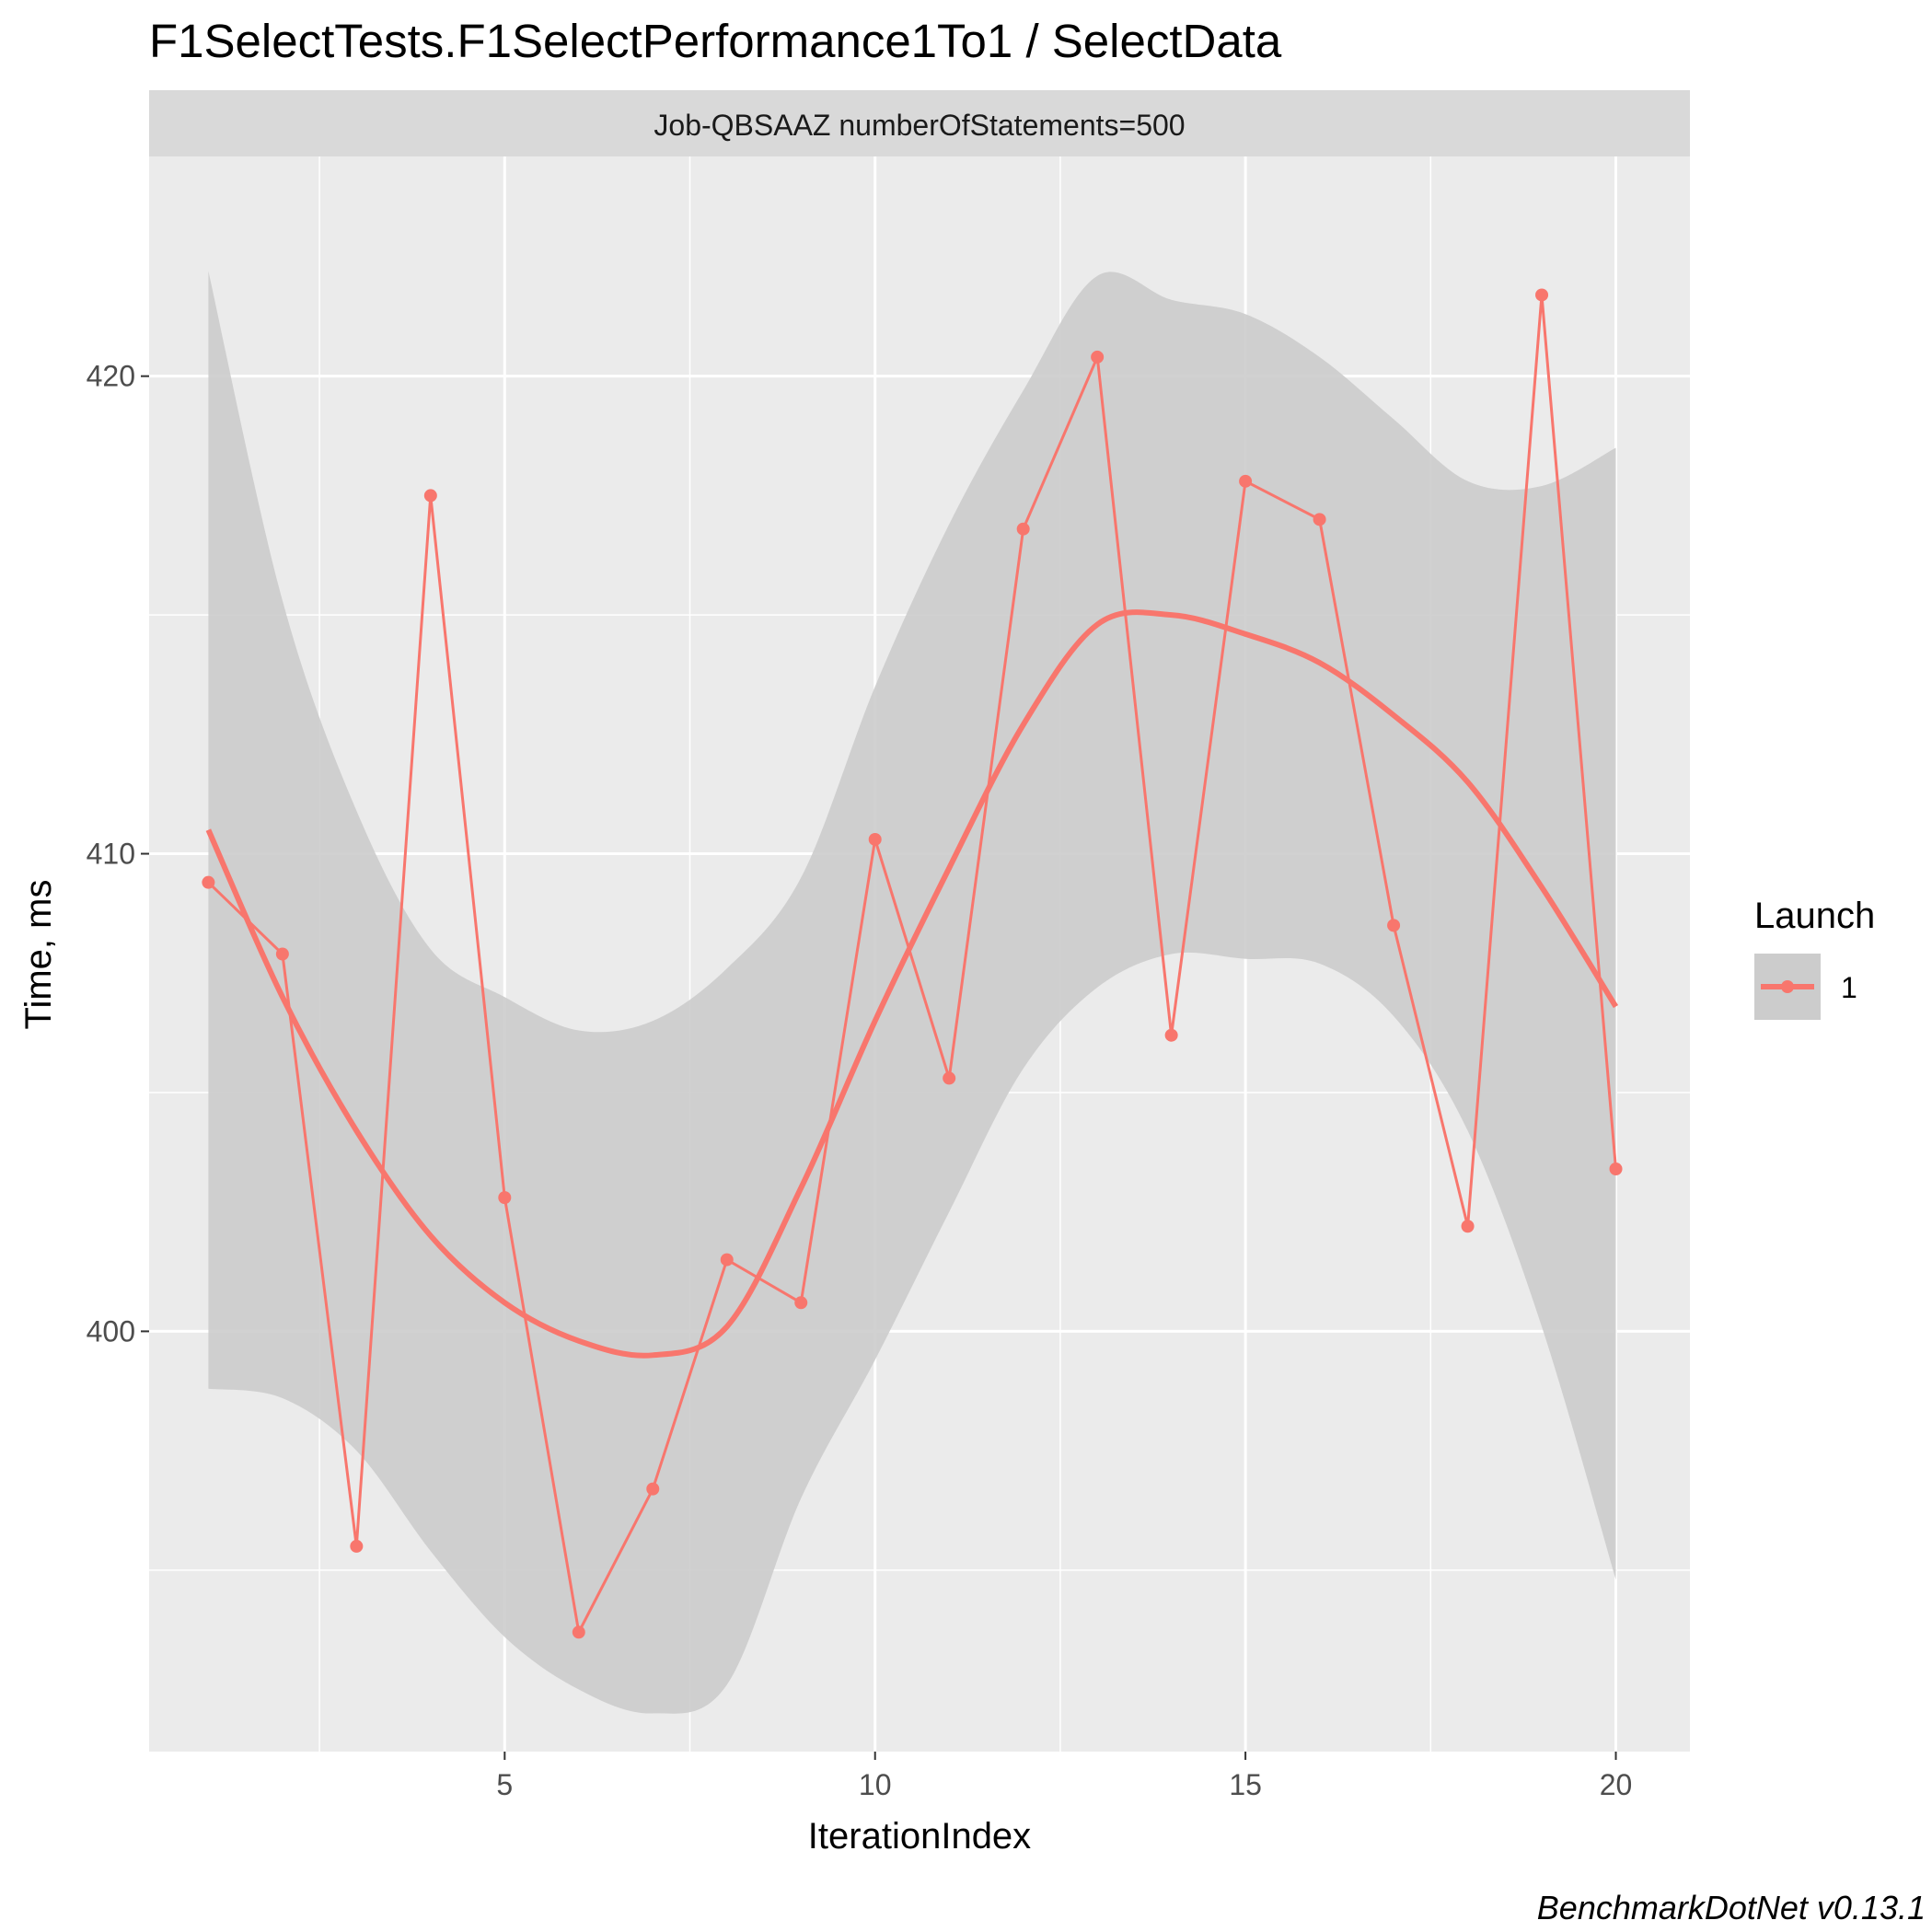 This screenshot has width=1932, height=1932. I want to click on y-axis-title: Time, ms, so click(38, 955).